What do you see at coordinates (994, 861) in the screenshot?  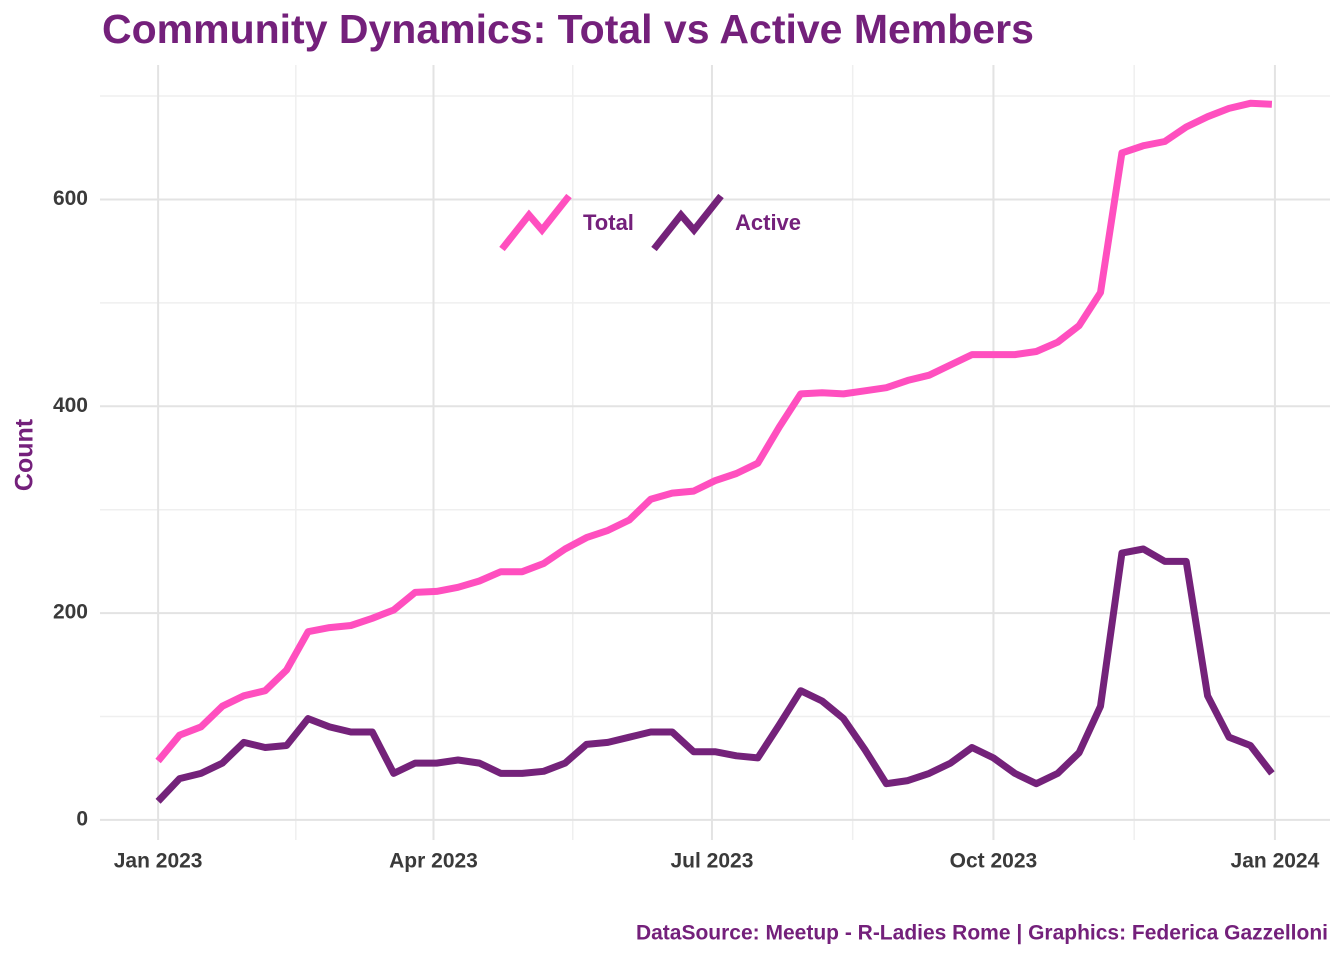 I see `x-tick-label: Oct 2023` at bounding box center [994, 861].